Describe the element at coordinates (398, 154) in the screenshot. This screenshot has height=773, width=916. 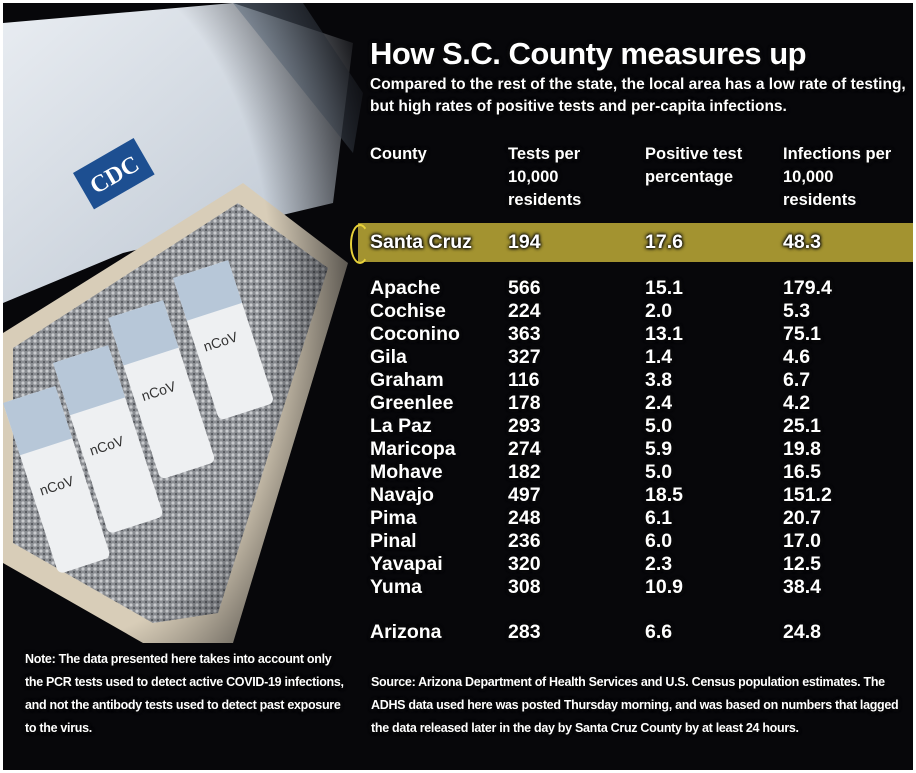
I see `column-header-county: County` at that location.